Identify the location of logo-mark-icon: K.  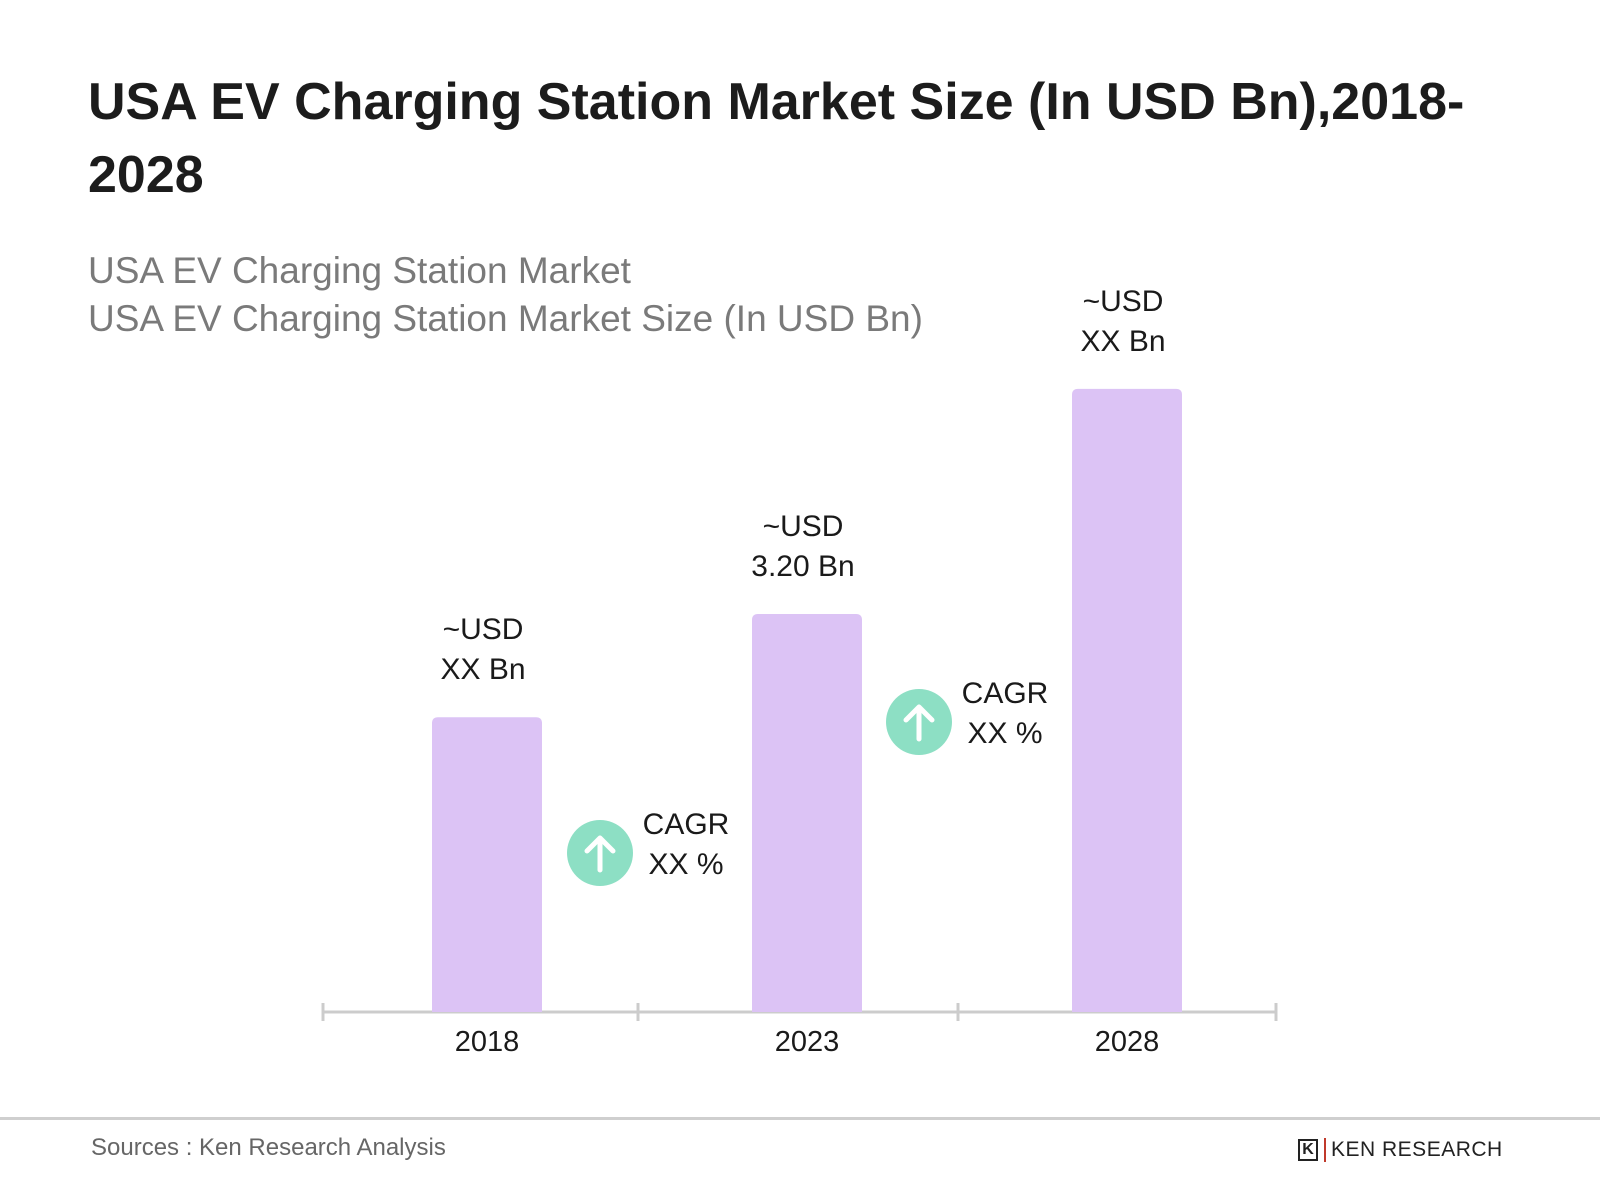
(1308, 1150).